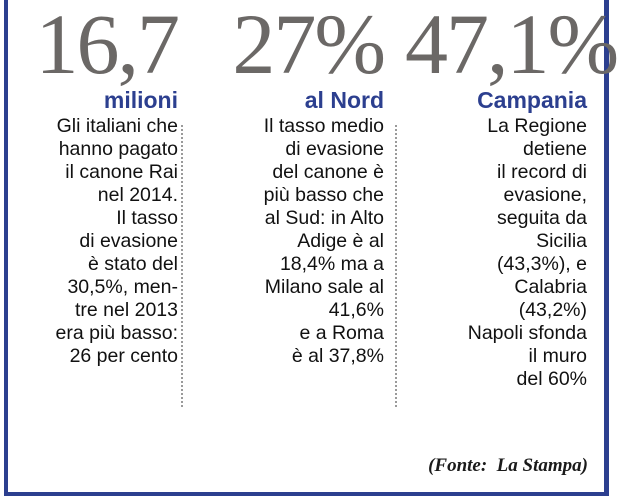  Describe the element at coordinates (542, 264) in the screenshot. I see `description-line: (43,3%), e` at that location.